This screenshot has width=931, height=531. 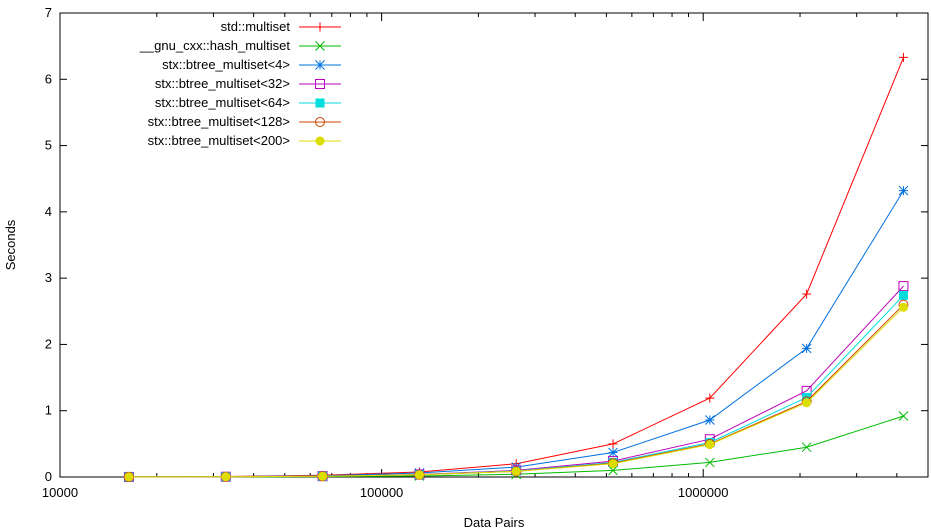 I want to click on legend-label: stx::btree_multiset<4>, so click(x=226, y=64).